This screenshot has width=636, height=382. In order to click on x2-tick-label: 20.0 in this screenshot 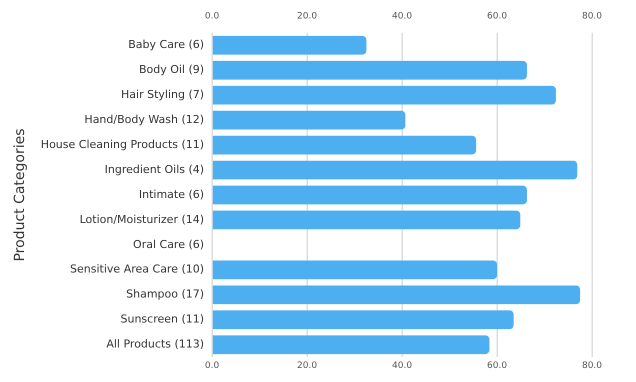, I will do `click(307, 17)`.